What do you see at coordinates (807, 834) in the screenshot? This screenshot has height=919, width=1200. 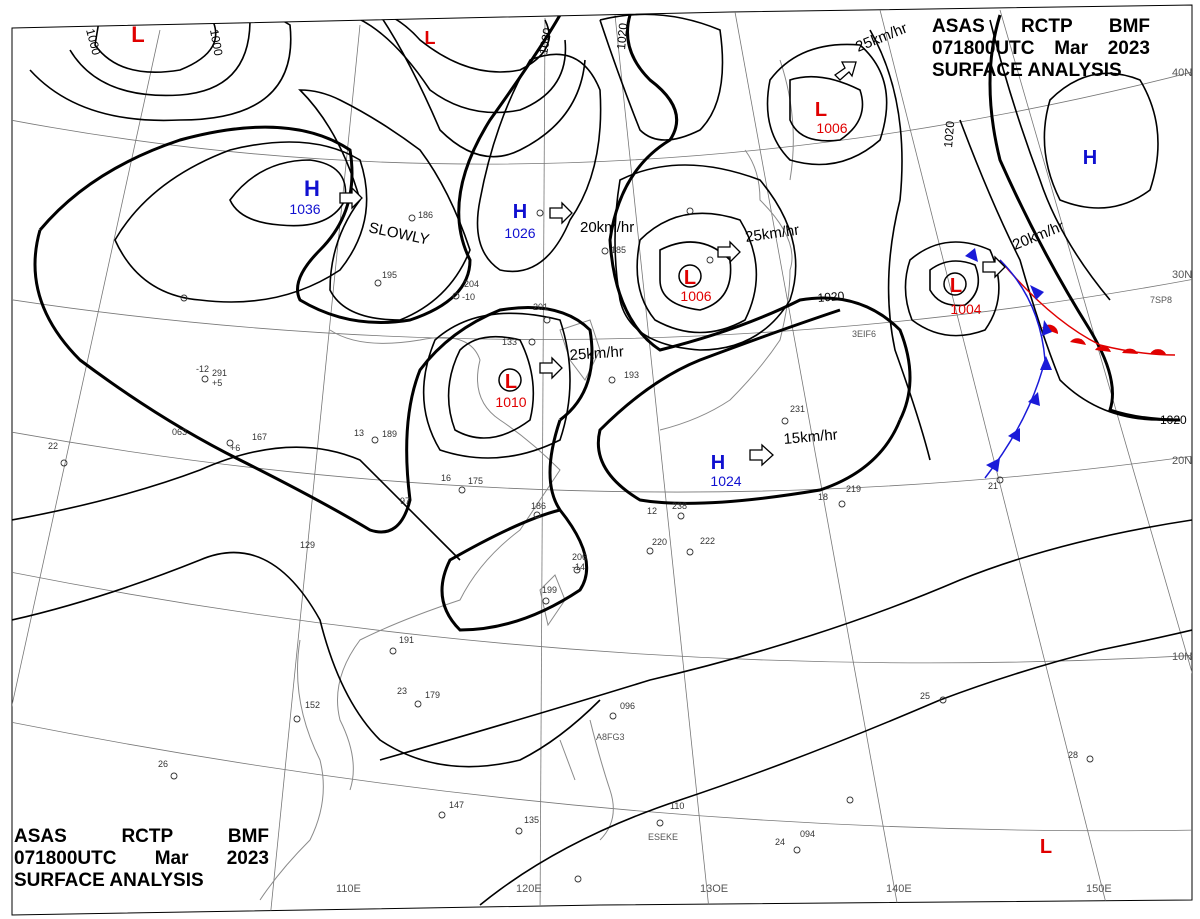 I see `station-value: 094` at bounding box center [807, 834].